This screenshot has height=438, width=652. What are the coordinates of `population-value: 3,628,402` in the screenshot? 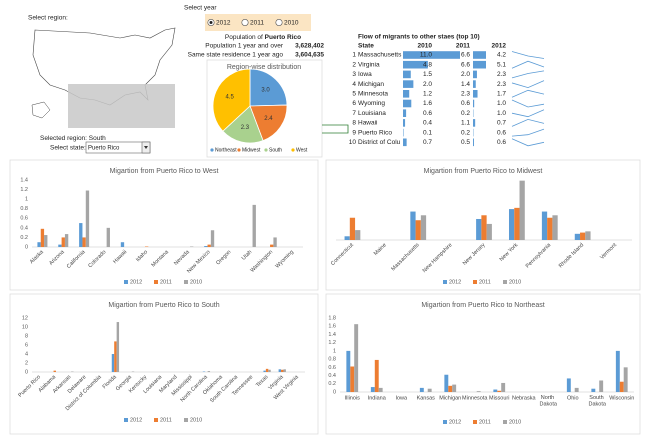 It's located at (309, 46).